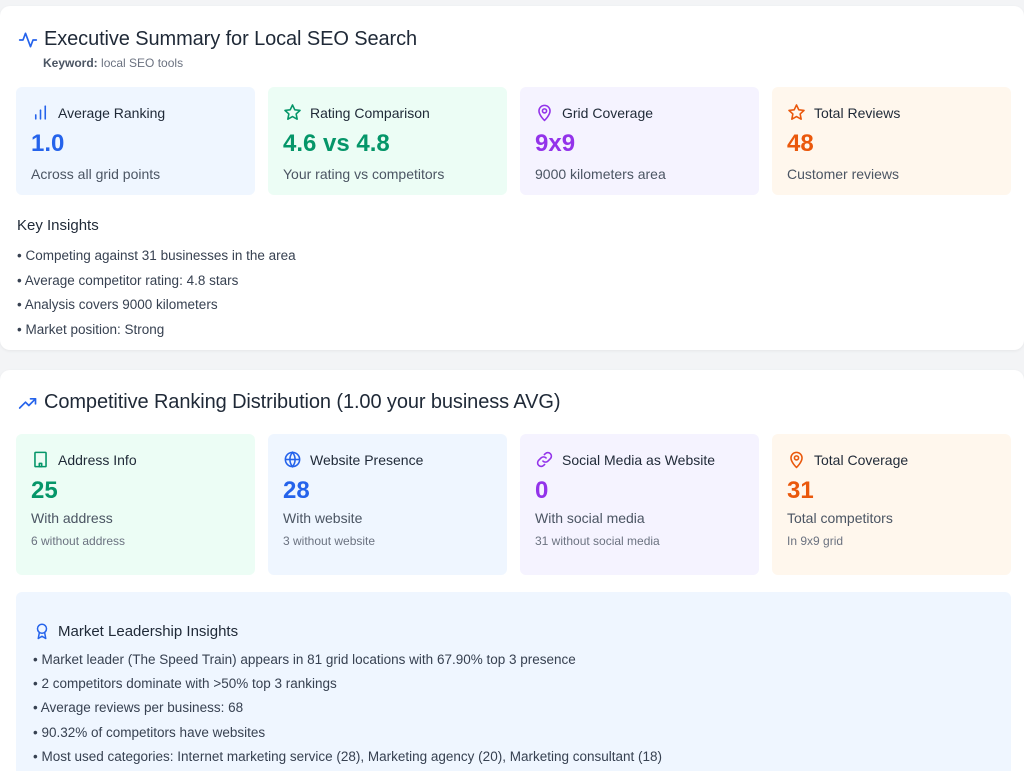 The height and width of the screenshot is (771, 1024). Describe the element at coordinates (861, 459) in the screenshot. I see `card-label: Total Coverage` at that location.